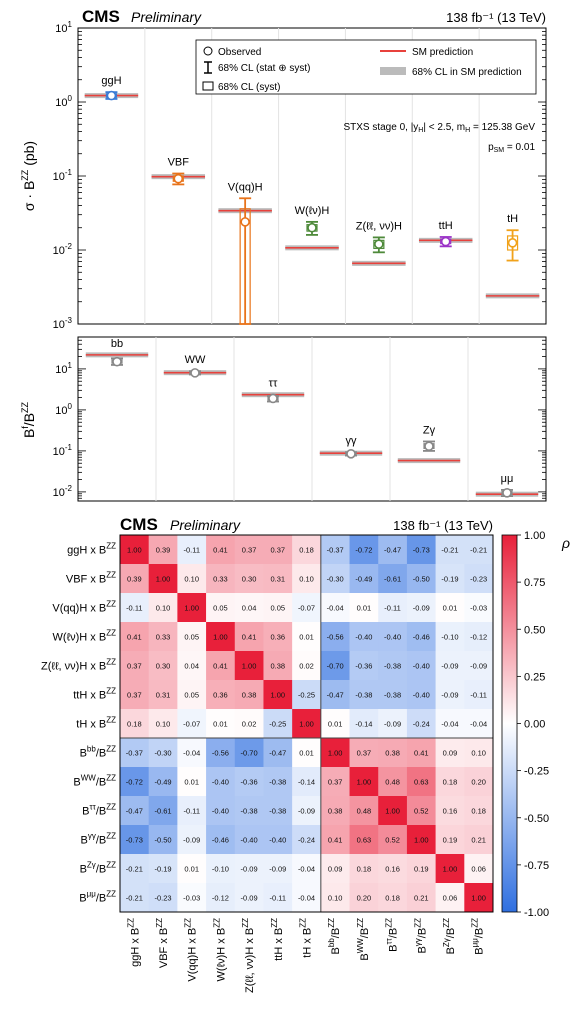 The width and height of the screenshot is (580, 1035). What do you see at coordinates (421, 579) in the screenshot?
I see `corr-value-1-10: -0.50` at bounding box center [421, 579].